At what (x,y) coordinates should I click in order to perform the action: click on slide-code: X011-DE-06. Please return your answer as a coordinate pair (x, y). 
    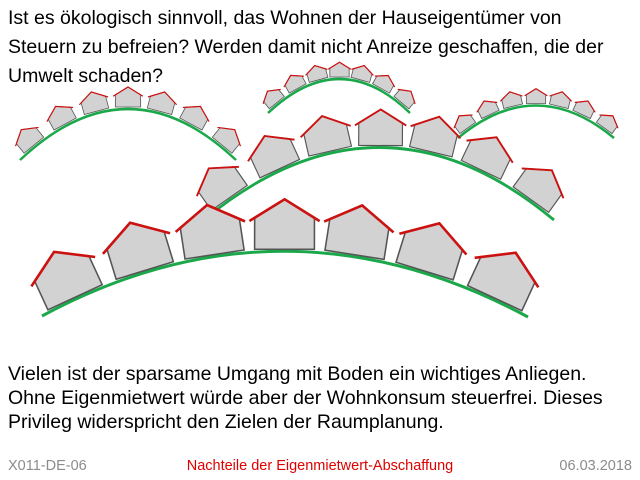
    Looking at the image, I should click on (47, 466).